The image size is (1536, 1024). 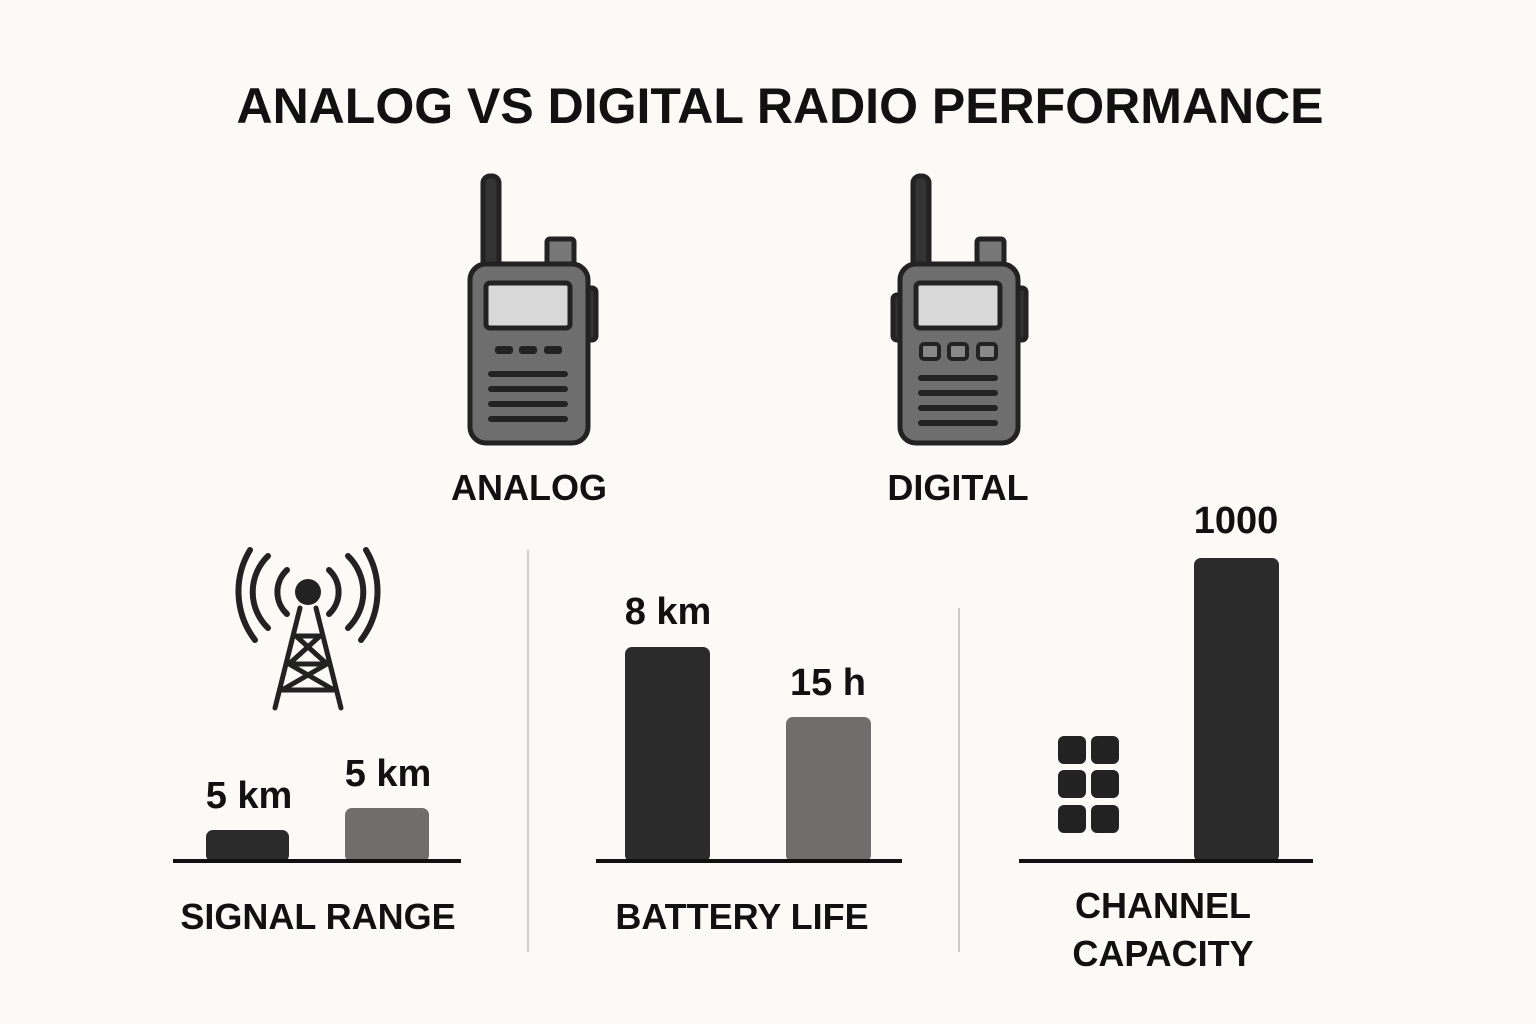 What do you see at coordinates (317, 916) in the screenshot?
I see `panel-label: SIGNAL RANGE` at bounding box center [317, 916].